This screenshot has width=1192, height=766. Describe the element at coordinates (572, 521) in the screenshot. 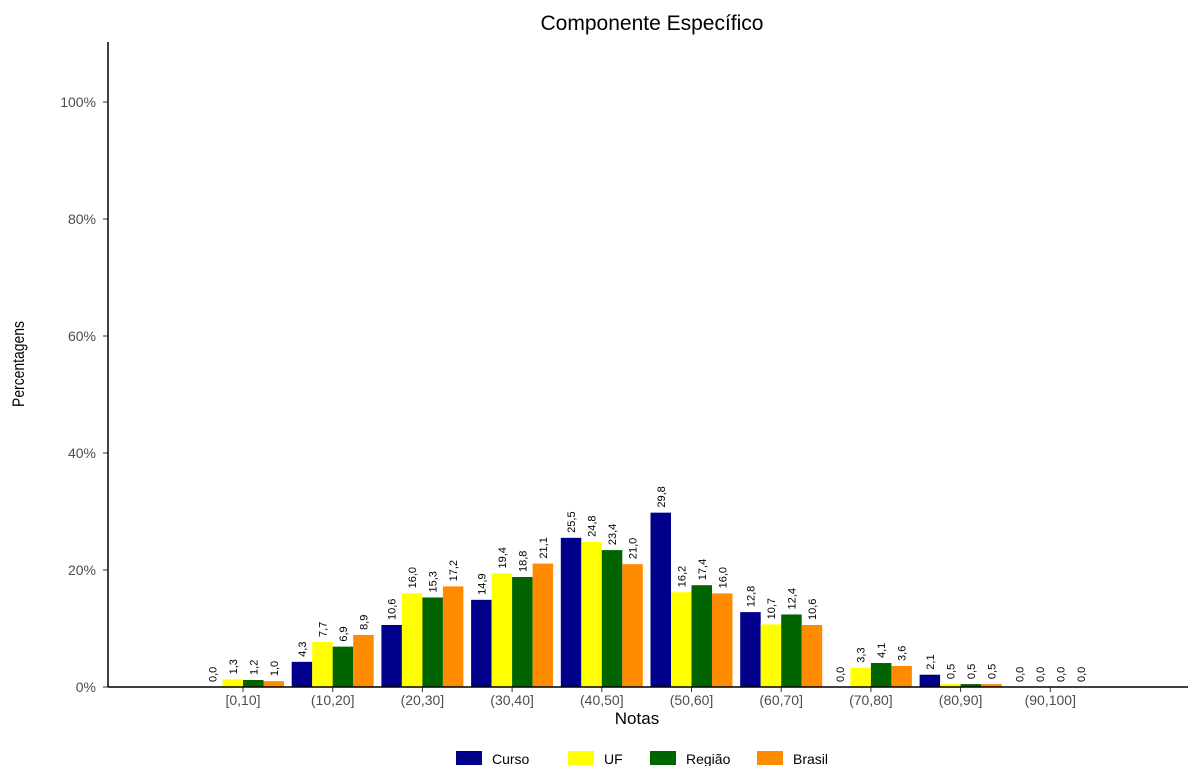

I see `bar-value-label: 25,5` at that location.